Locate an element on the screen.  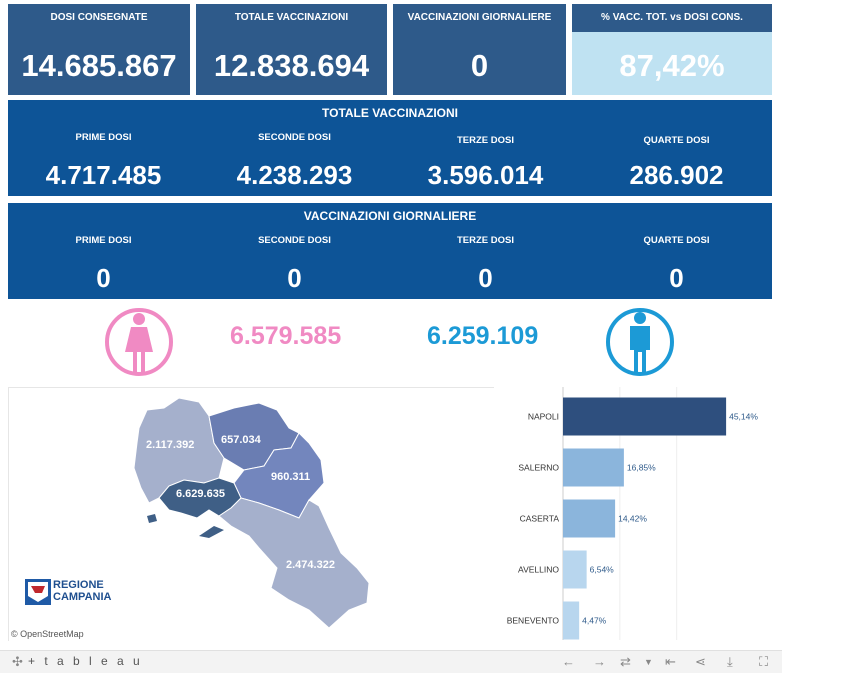
kpi-value: 87,42% is located at coordinates (672, 65).